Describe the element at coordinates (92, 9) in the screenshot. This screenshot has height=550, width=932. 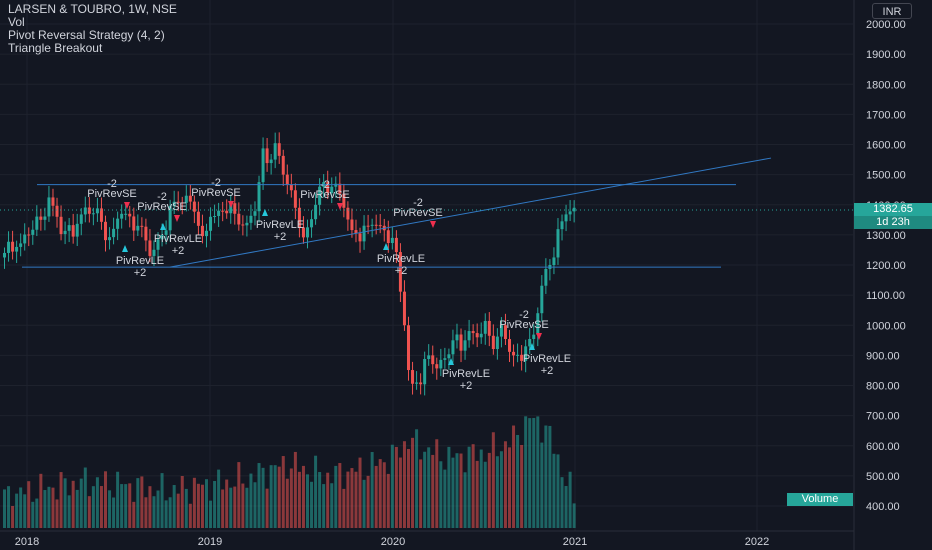
I see `symbol-title: LARSEN & TOUBRO, 1W, NSE` at that location.